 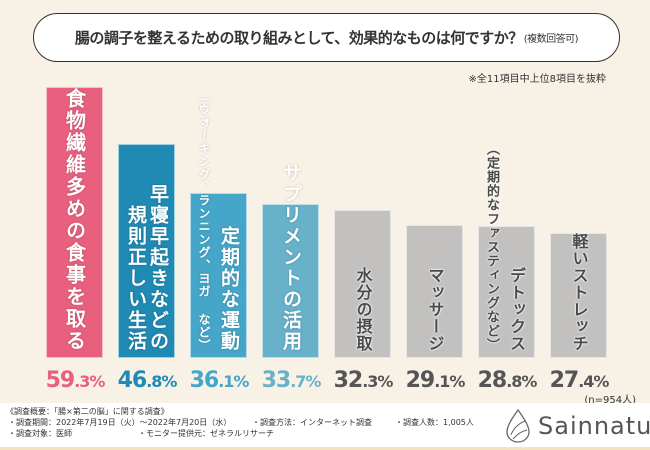 I want to click on bar-label: サプリメントの活用, so click(x=291, y=257).